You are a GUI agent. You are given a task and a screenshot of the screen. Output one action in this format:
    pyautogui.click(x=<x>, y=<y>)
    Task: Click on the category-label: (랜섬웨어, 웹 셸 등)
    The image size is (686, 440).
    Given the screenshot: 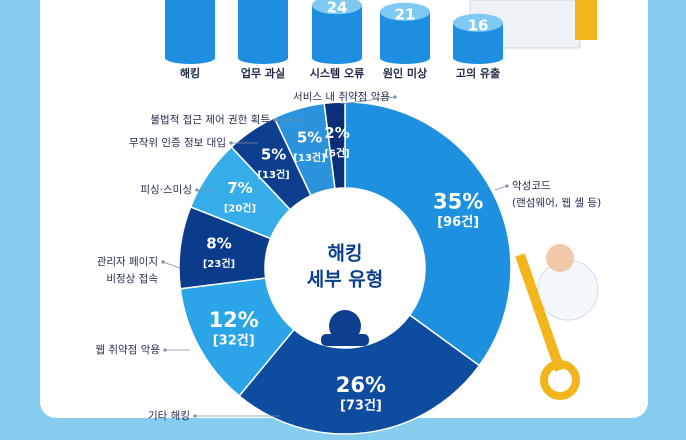 What is the action you would take?
    pyautogui.click(x=556, y=203)
    